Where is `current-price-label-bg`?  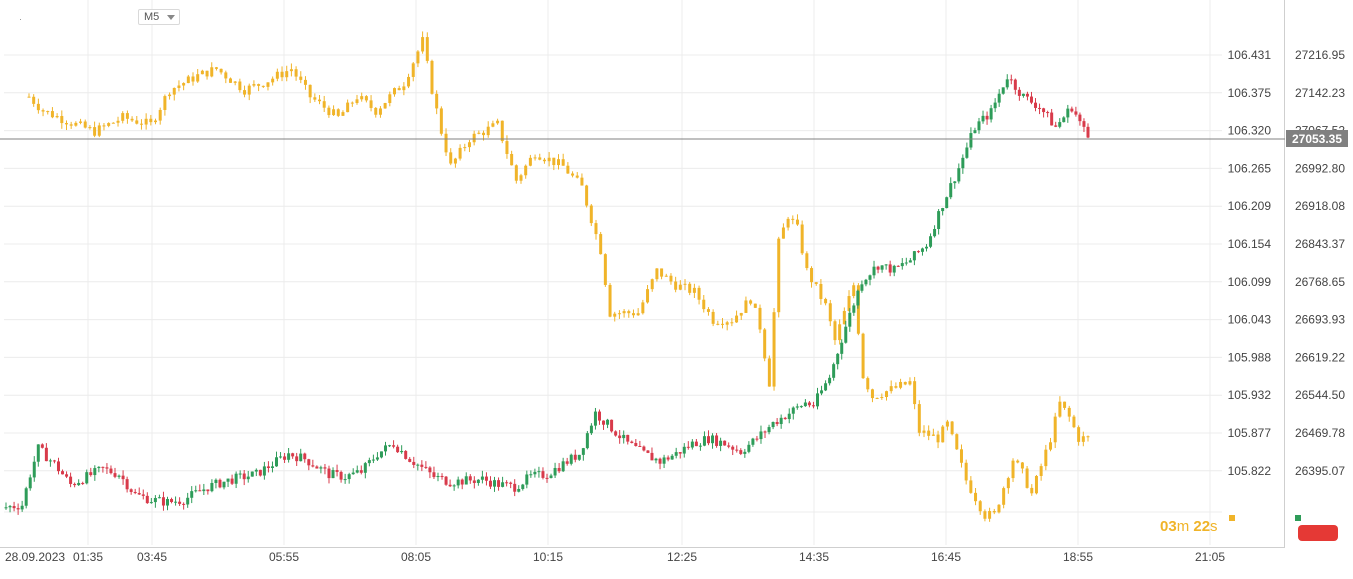
current-price-label-bg is located at coordinates (1317, 138).